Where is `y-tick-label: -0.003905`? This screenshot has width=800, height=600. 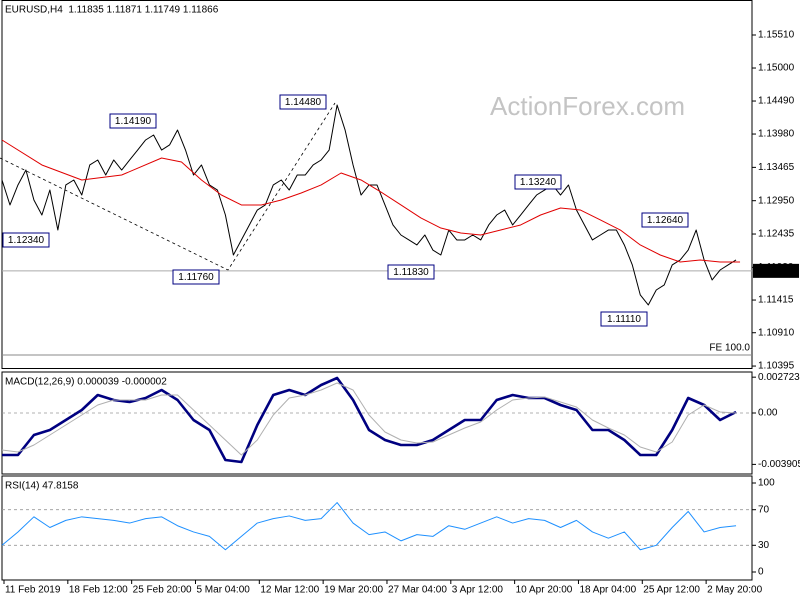 y-tick-label: -0.003905 is located at coordinates (779, 464).